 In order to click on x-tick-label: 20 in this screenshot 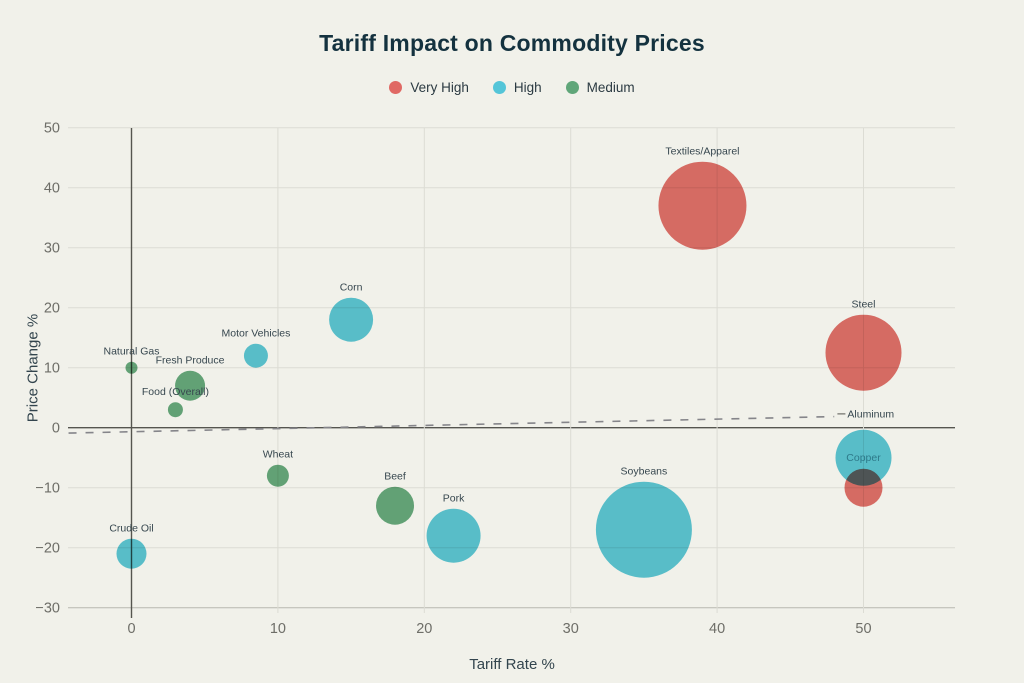, I will do `click(424, 629)`.